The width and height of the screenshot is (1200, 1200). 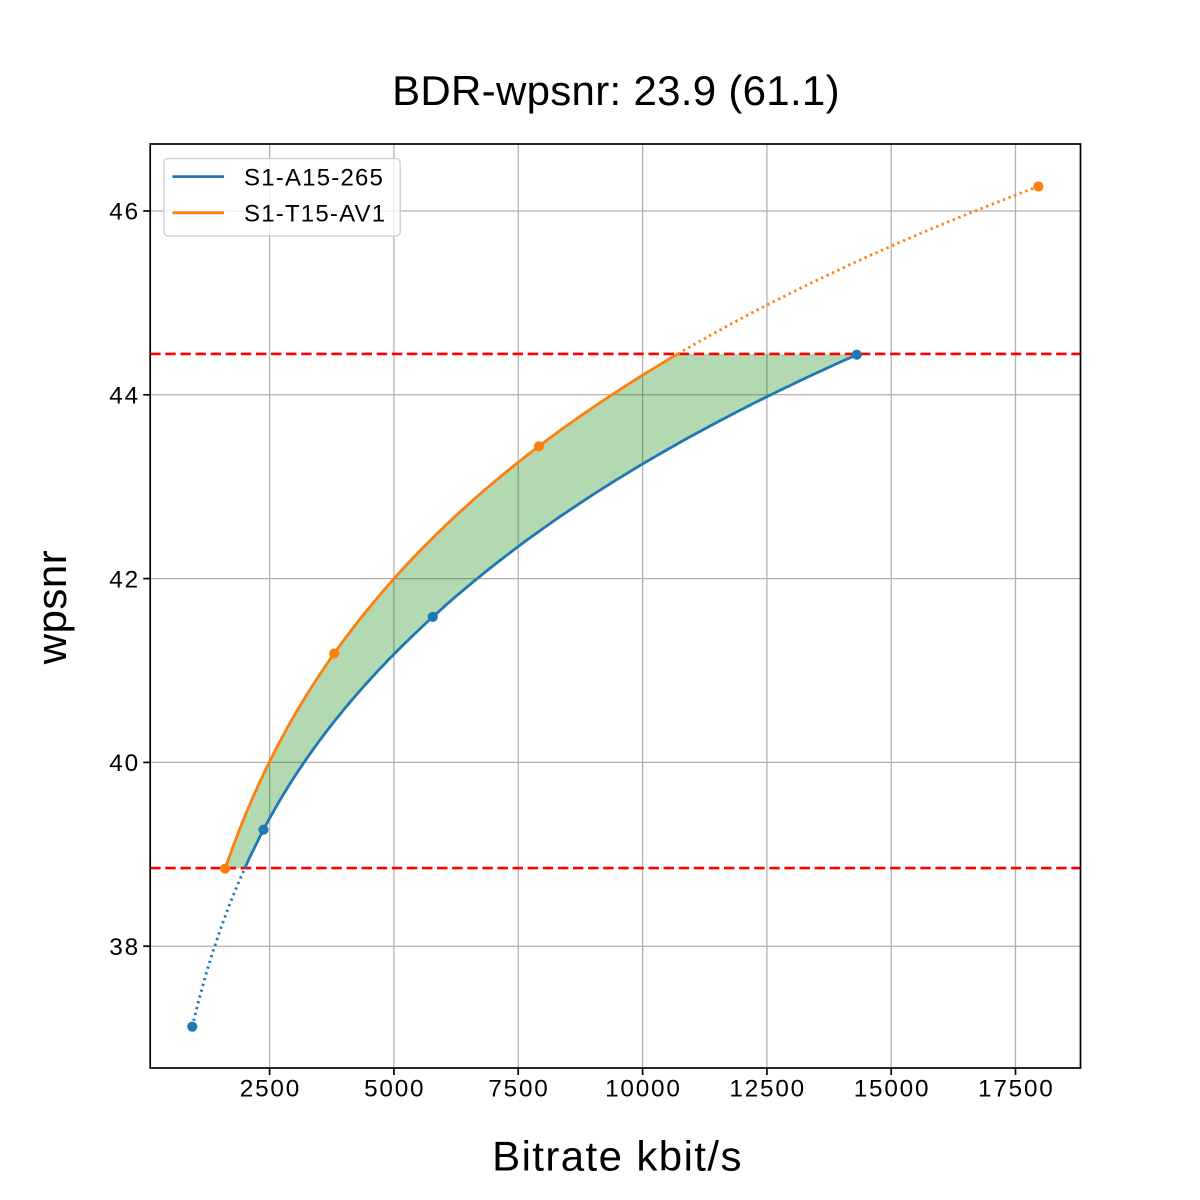 What do you see at coordinates (124, 212) in the screenshot?
I see `svg-text: 46` at bounding box center [124, 212].